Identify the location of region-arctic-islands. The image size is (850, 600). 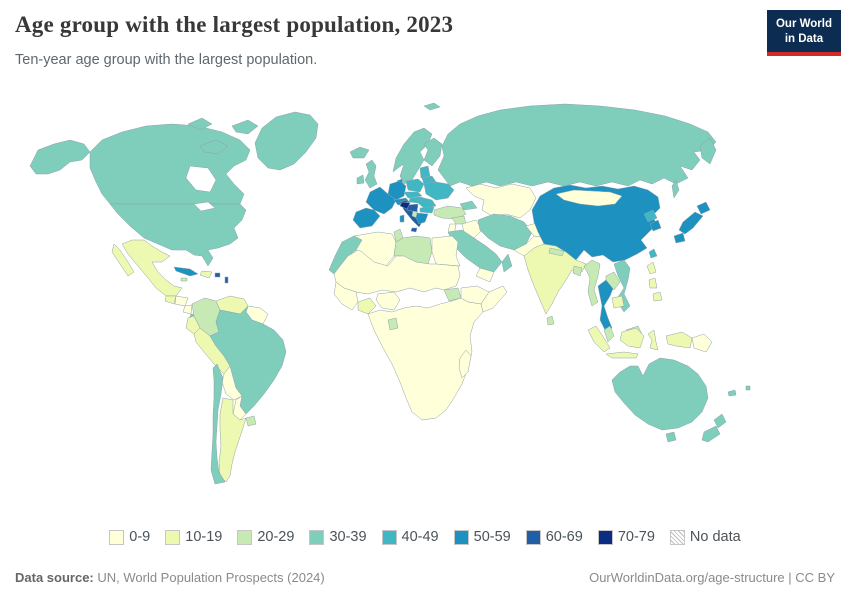
(223, 136).